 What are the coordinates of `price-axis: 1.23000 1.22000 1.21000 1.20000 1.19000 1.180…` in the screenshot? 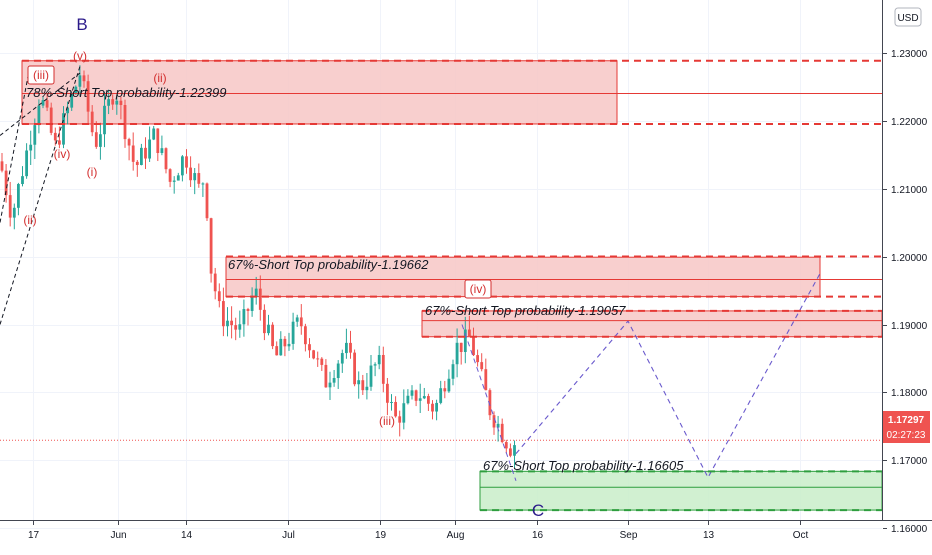 It's located at (905, 292).